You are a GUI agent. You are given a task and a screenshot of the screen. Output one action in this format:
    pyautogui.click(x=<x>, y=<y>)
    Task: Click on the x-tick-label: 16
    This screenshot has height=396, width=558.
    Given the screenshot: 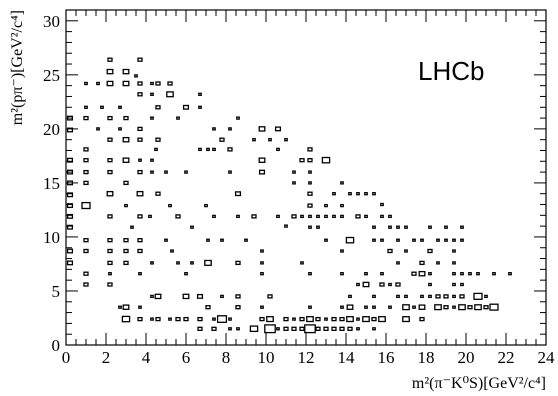 What is the action you would take?
    pyautogui.click(x=386, y=357)
    